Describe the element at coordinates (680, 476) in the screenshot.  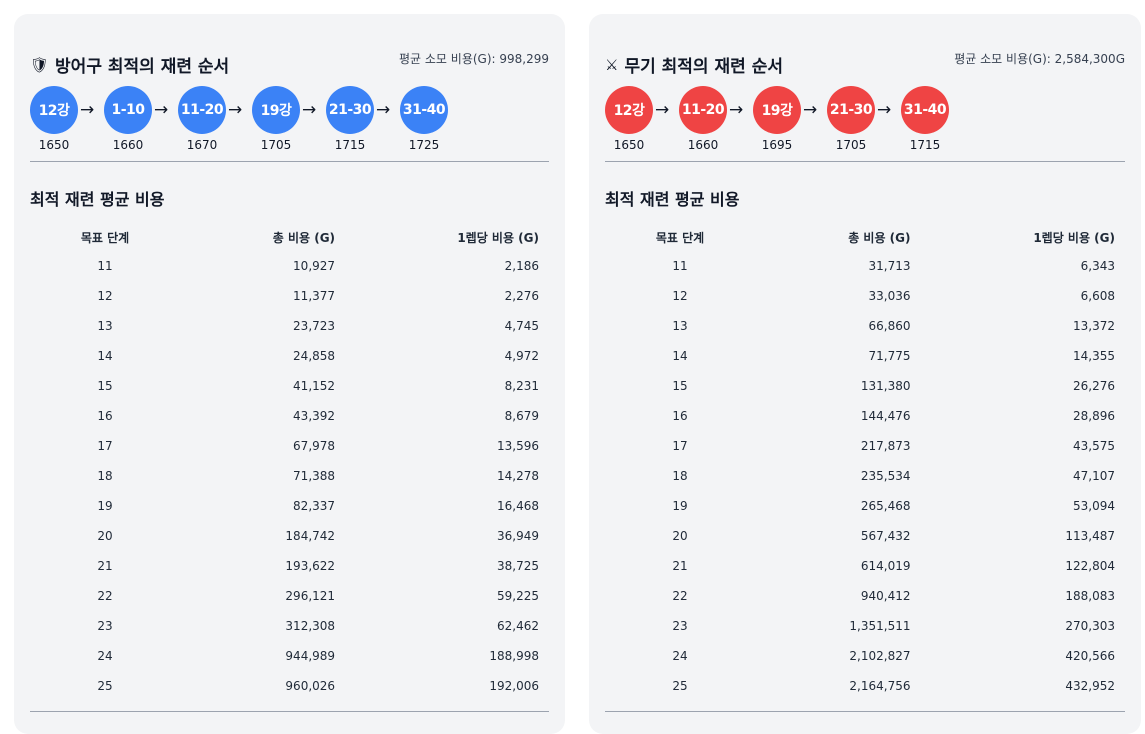
I see `cell-target: 18` at that location.